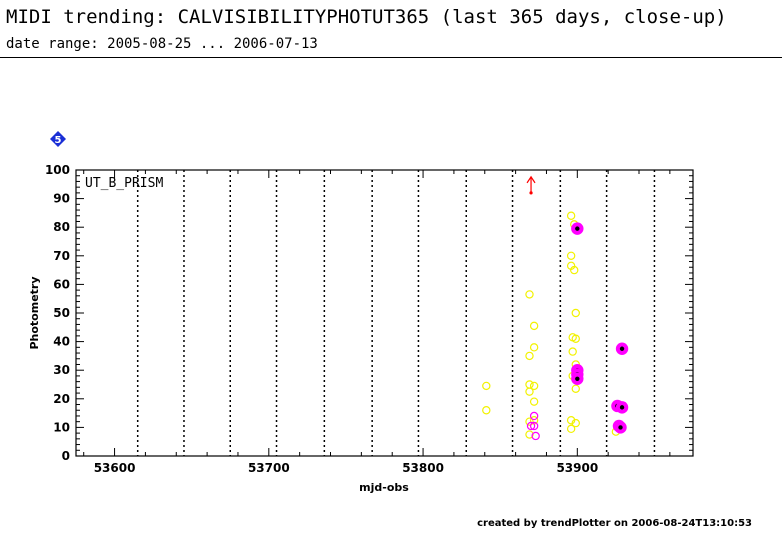  What do you see at coordinates (61, 199) in the screenshot?
I see `y-tick-label: 90` at bounding box center [61, 199].